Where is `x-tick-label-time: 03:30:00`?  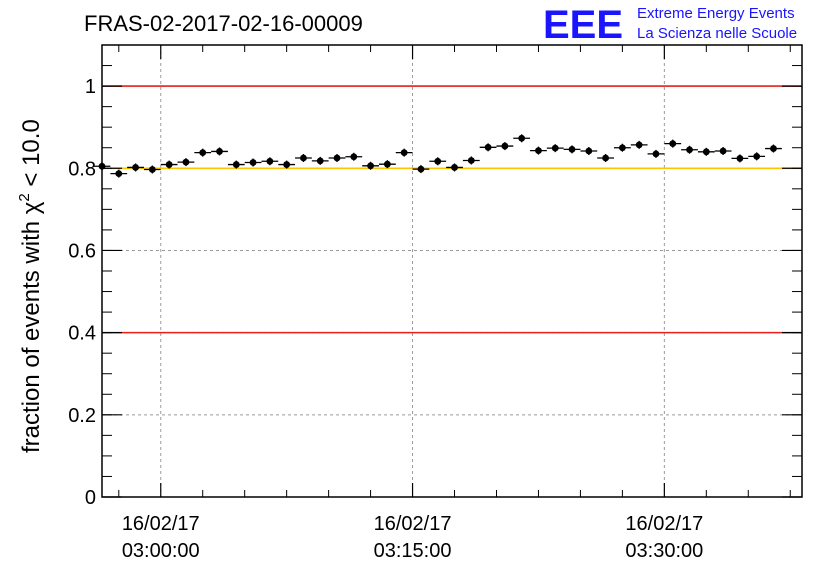 x-tick-label-time: 03:30:00 is located at coordinates (664, 551).